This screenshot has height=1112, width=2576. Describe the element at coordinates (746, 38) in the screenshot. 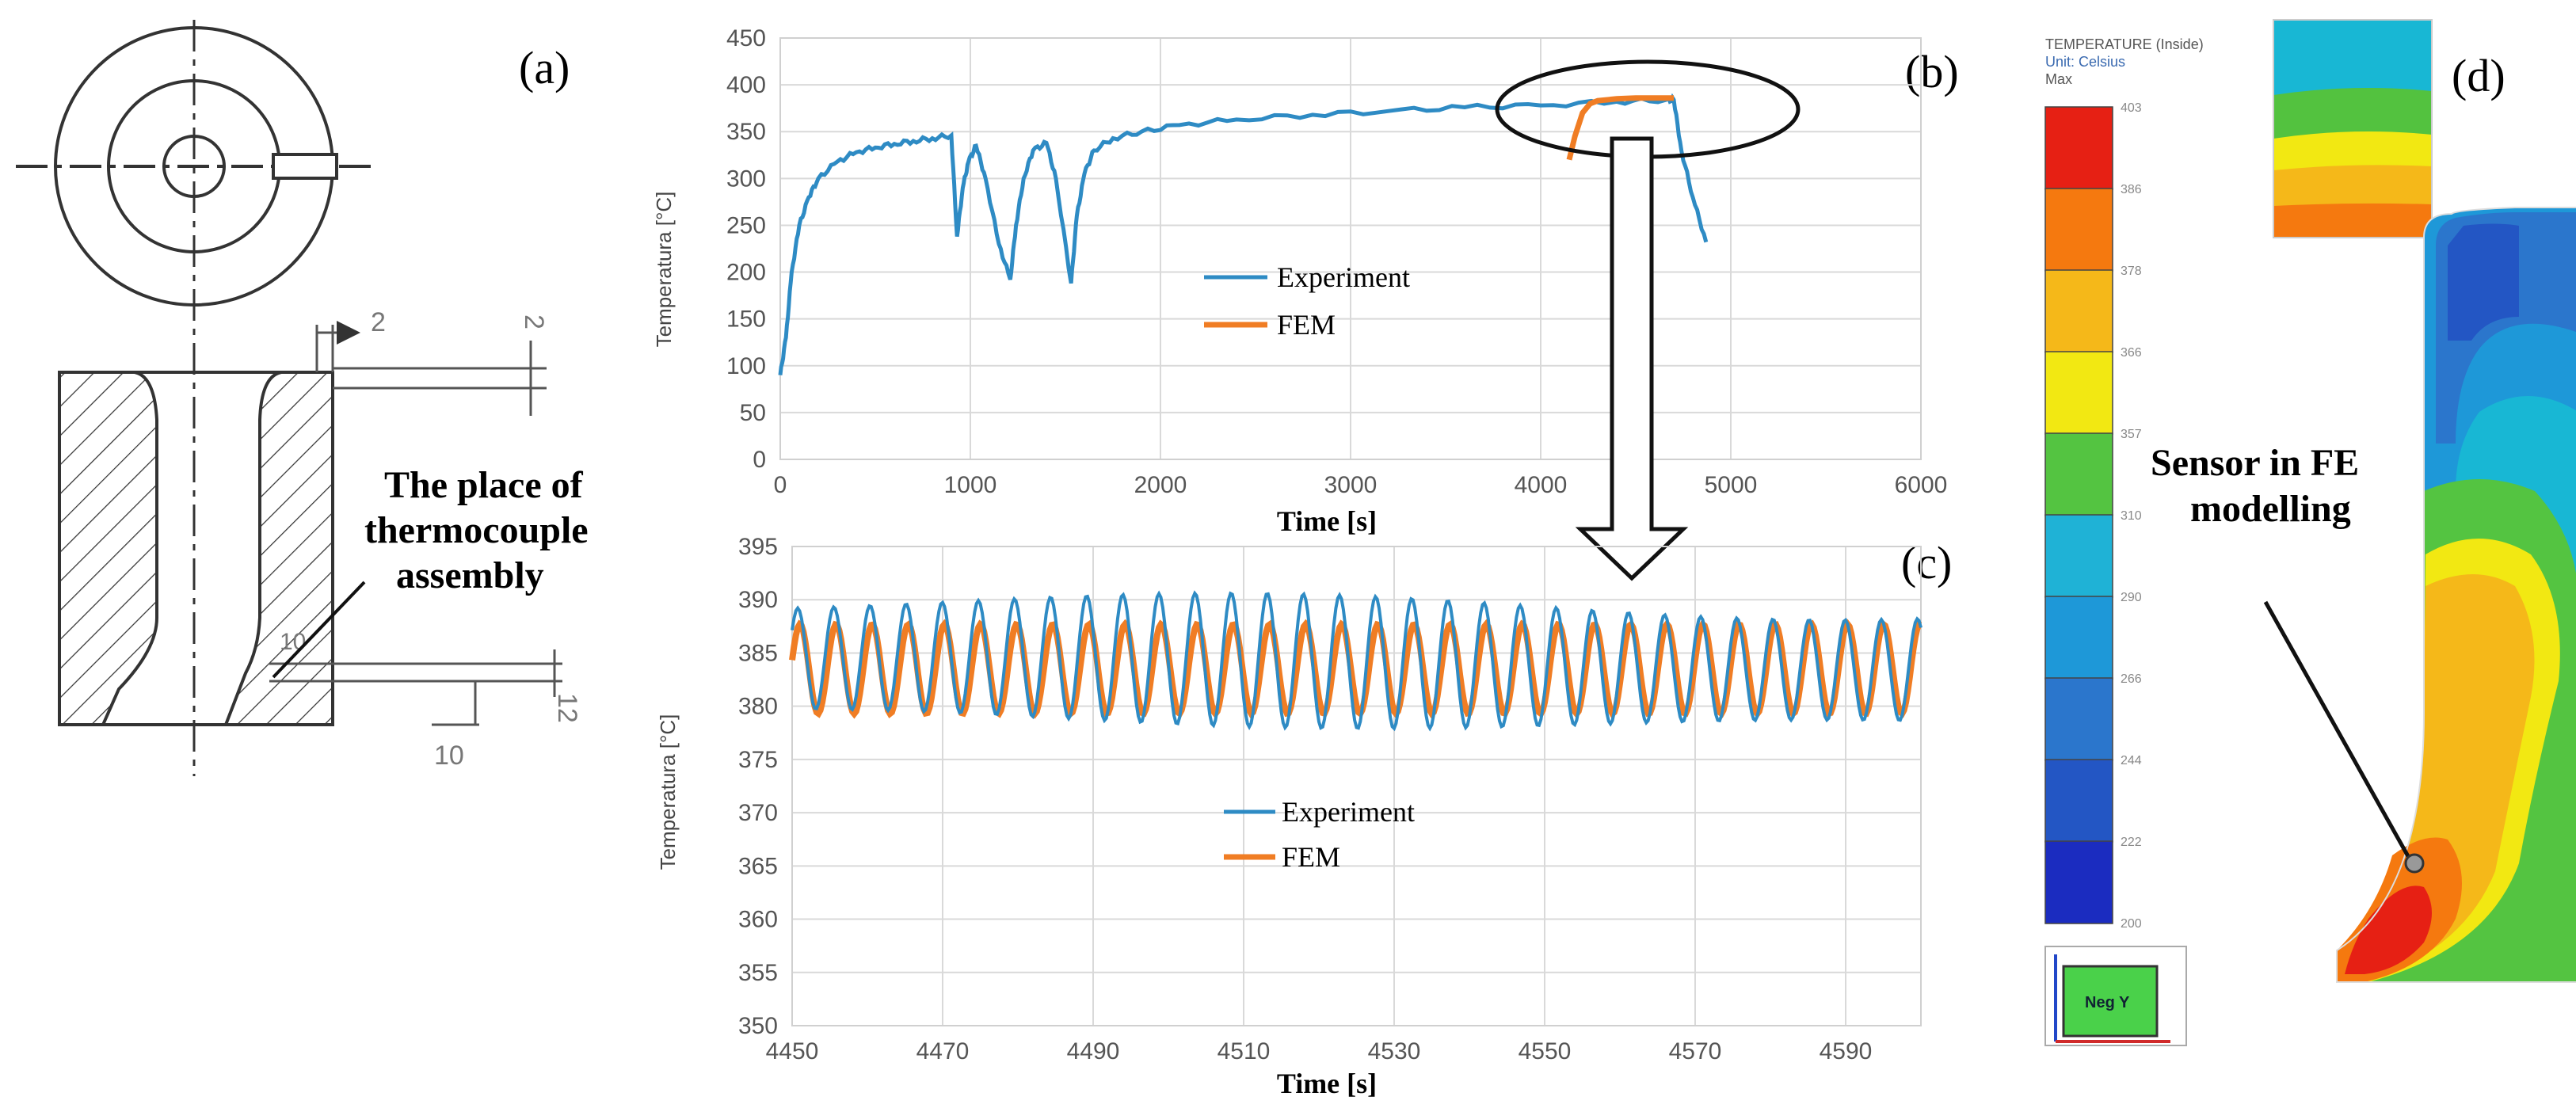

I see `b-ytick-label: 450` at that location.